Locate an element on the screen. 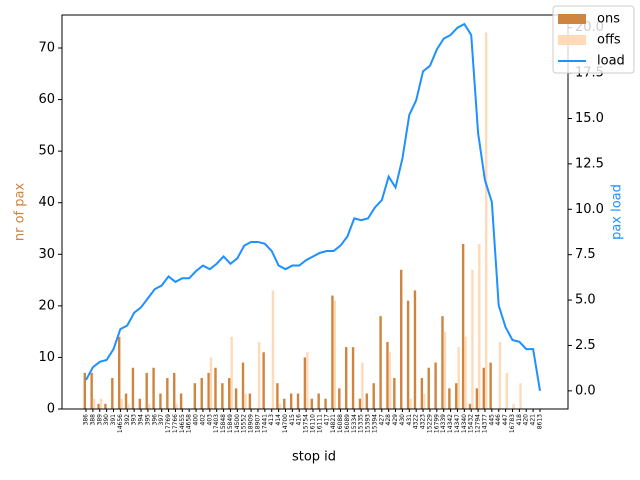 The image size is (640, 480). x-tick-label: 14340 is located at coordinates (464, 423).